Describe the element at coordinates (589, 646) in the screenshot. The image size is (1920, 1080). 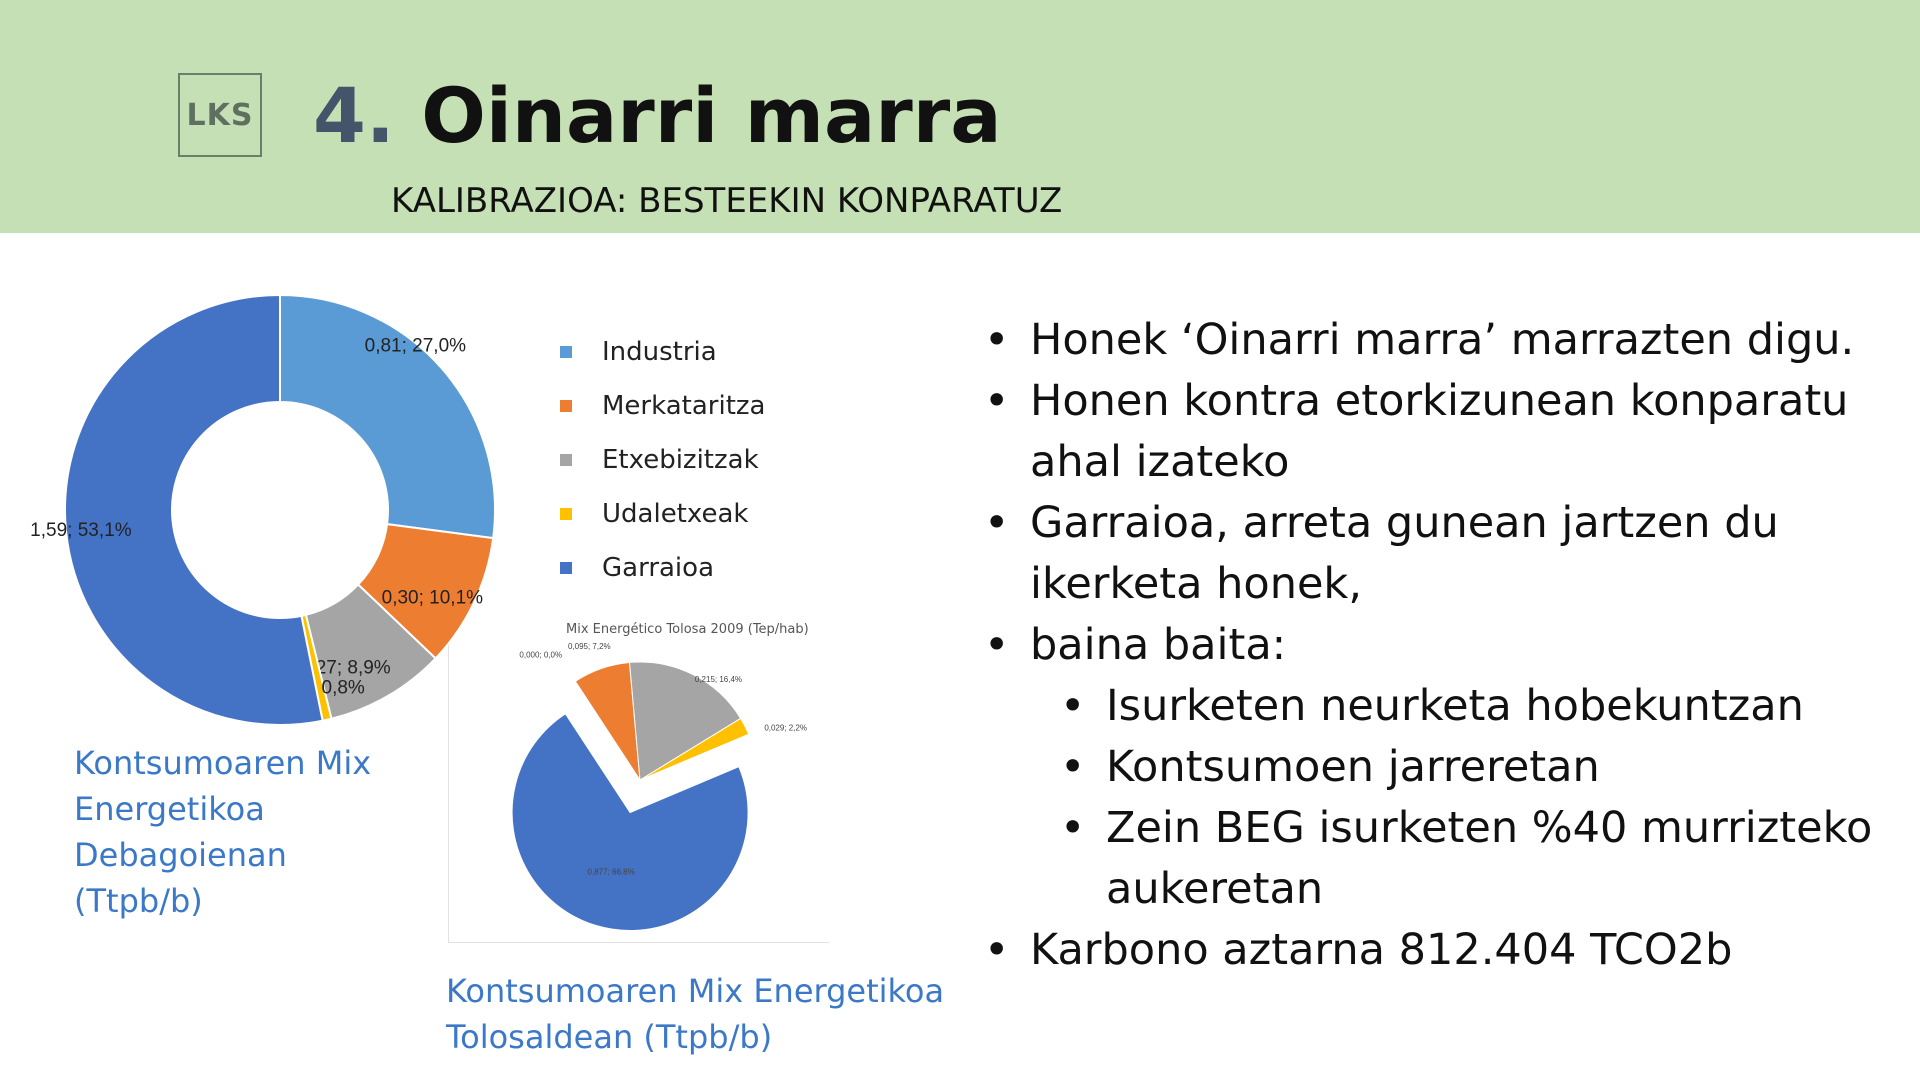
I see `data-label-merkataritza: 0,095; 7,2%` at that location.